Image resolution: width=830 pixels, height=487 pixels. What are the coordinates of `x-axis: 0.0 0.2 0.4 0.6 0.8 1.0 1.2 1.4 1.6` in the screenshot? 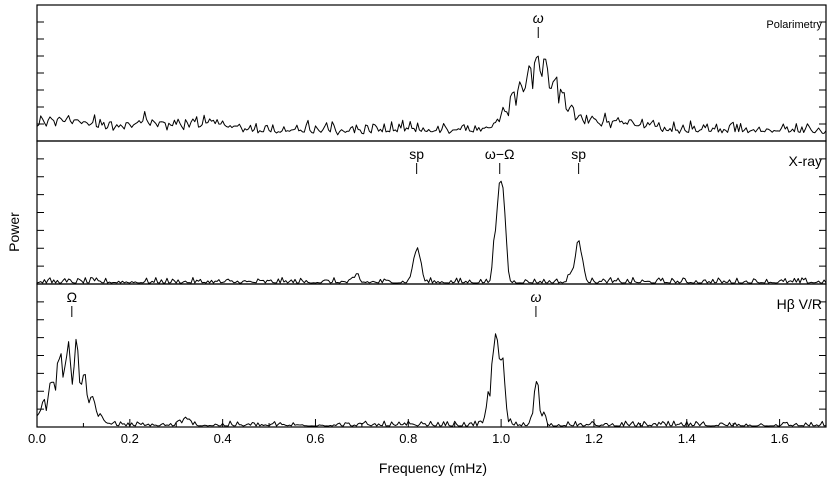 It's located at (427, 432).